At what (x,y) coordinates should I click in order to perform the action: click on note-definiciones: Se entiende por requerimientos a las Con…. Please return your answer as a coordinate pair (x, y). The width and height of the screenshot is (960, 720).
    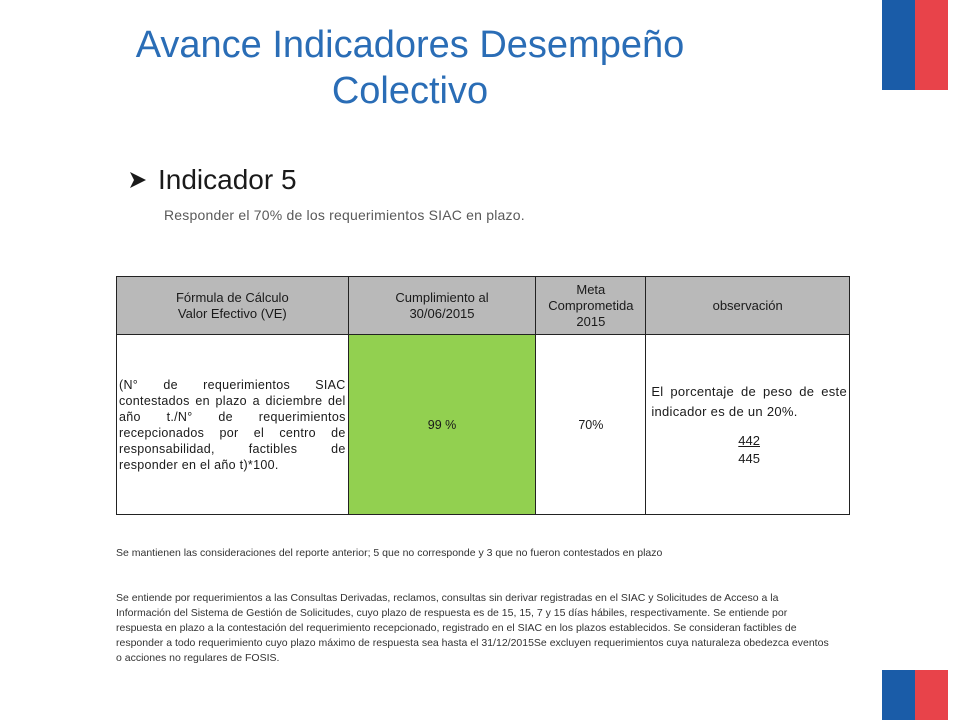
    Looking at the image, I should click on (472, 628).